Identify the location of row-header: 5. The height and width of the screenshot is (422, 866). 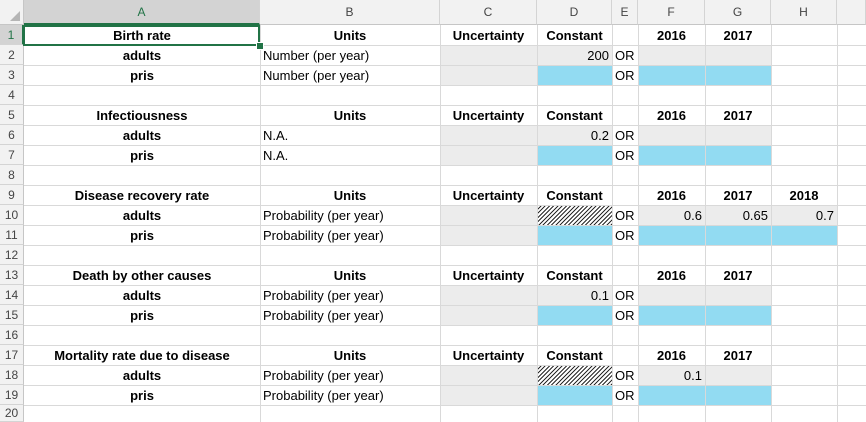
(12, 115).